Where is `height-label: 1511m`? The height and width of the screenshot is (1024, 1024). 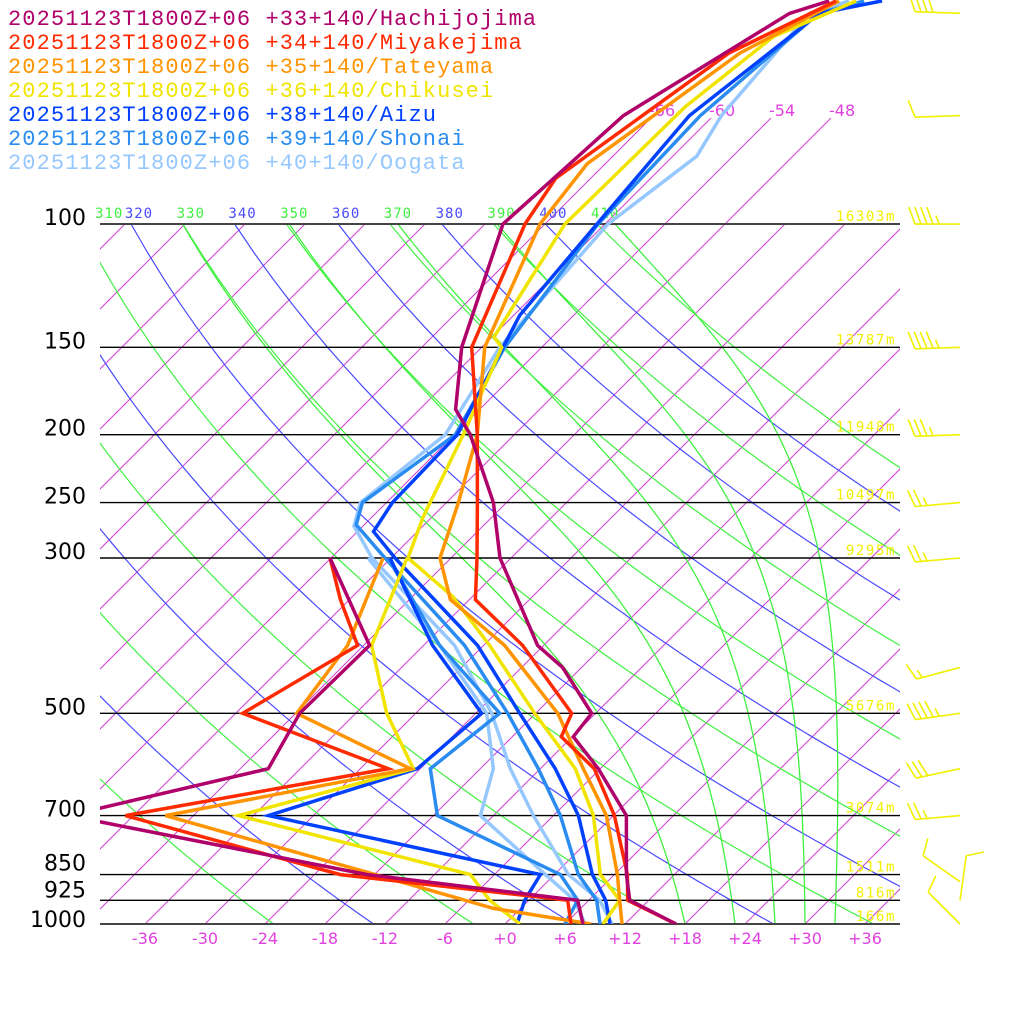
height-label: 1511m is located at coordinates (871, 868).